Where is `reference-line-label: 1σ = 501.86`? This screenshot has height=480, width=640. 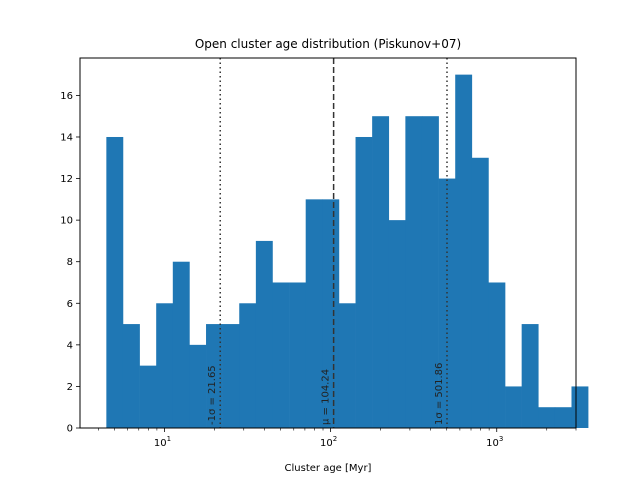
reference-line-label: 1σ = 501.86 is located at coordinates (439, 394).